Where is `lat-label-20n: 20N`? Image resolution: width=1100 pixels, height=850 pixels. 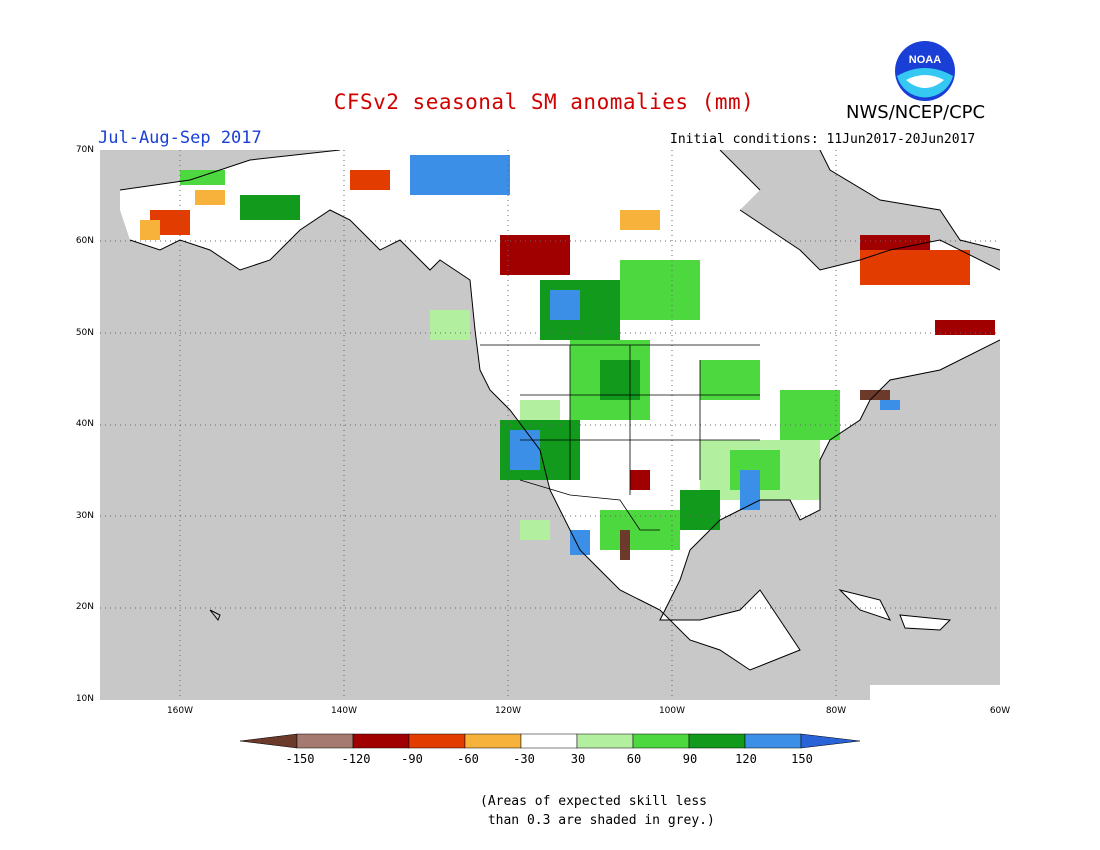 lat-label-20n: 20N is located at coordinates (84, 607).